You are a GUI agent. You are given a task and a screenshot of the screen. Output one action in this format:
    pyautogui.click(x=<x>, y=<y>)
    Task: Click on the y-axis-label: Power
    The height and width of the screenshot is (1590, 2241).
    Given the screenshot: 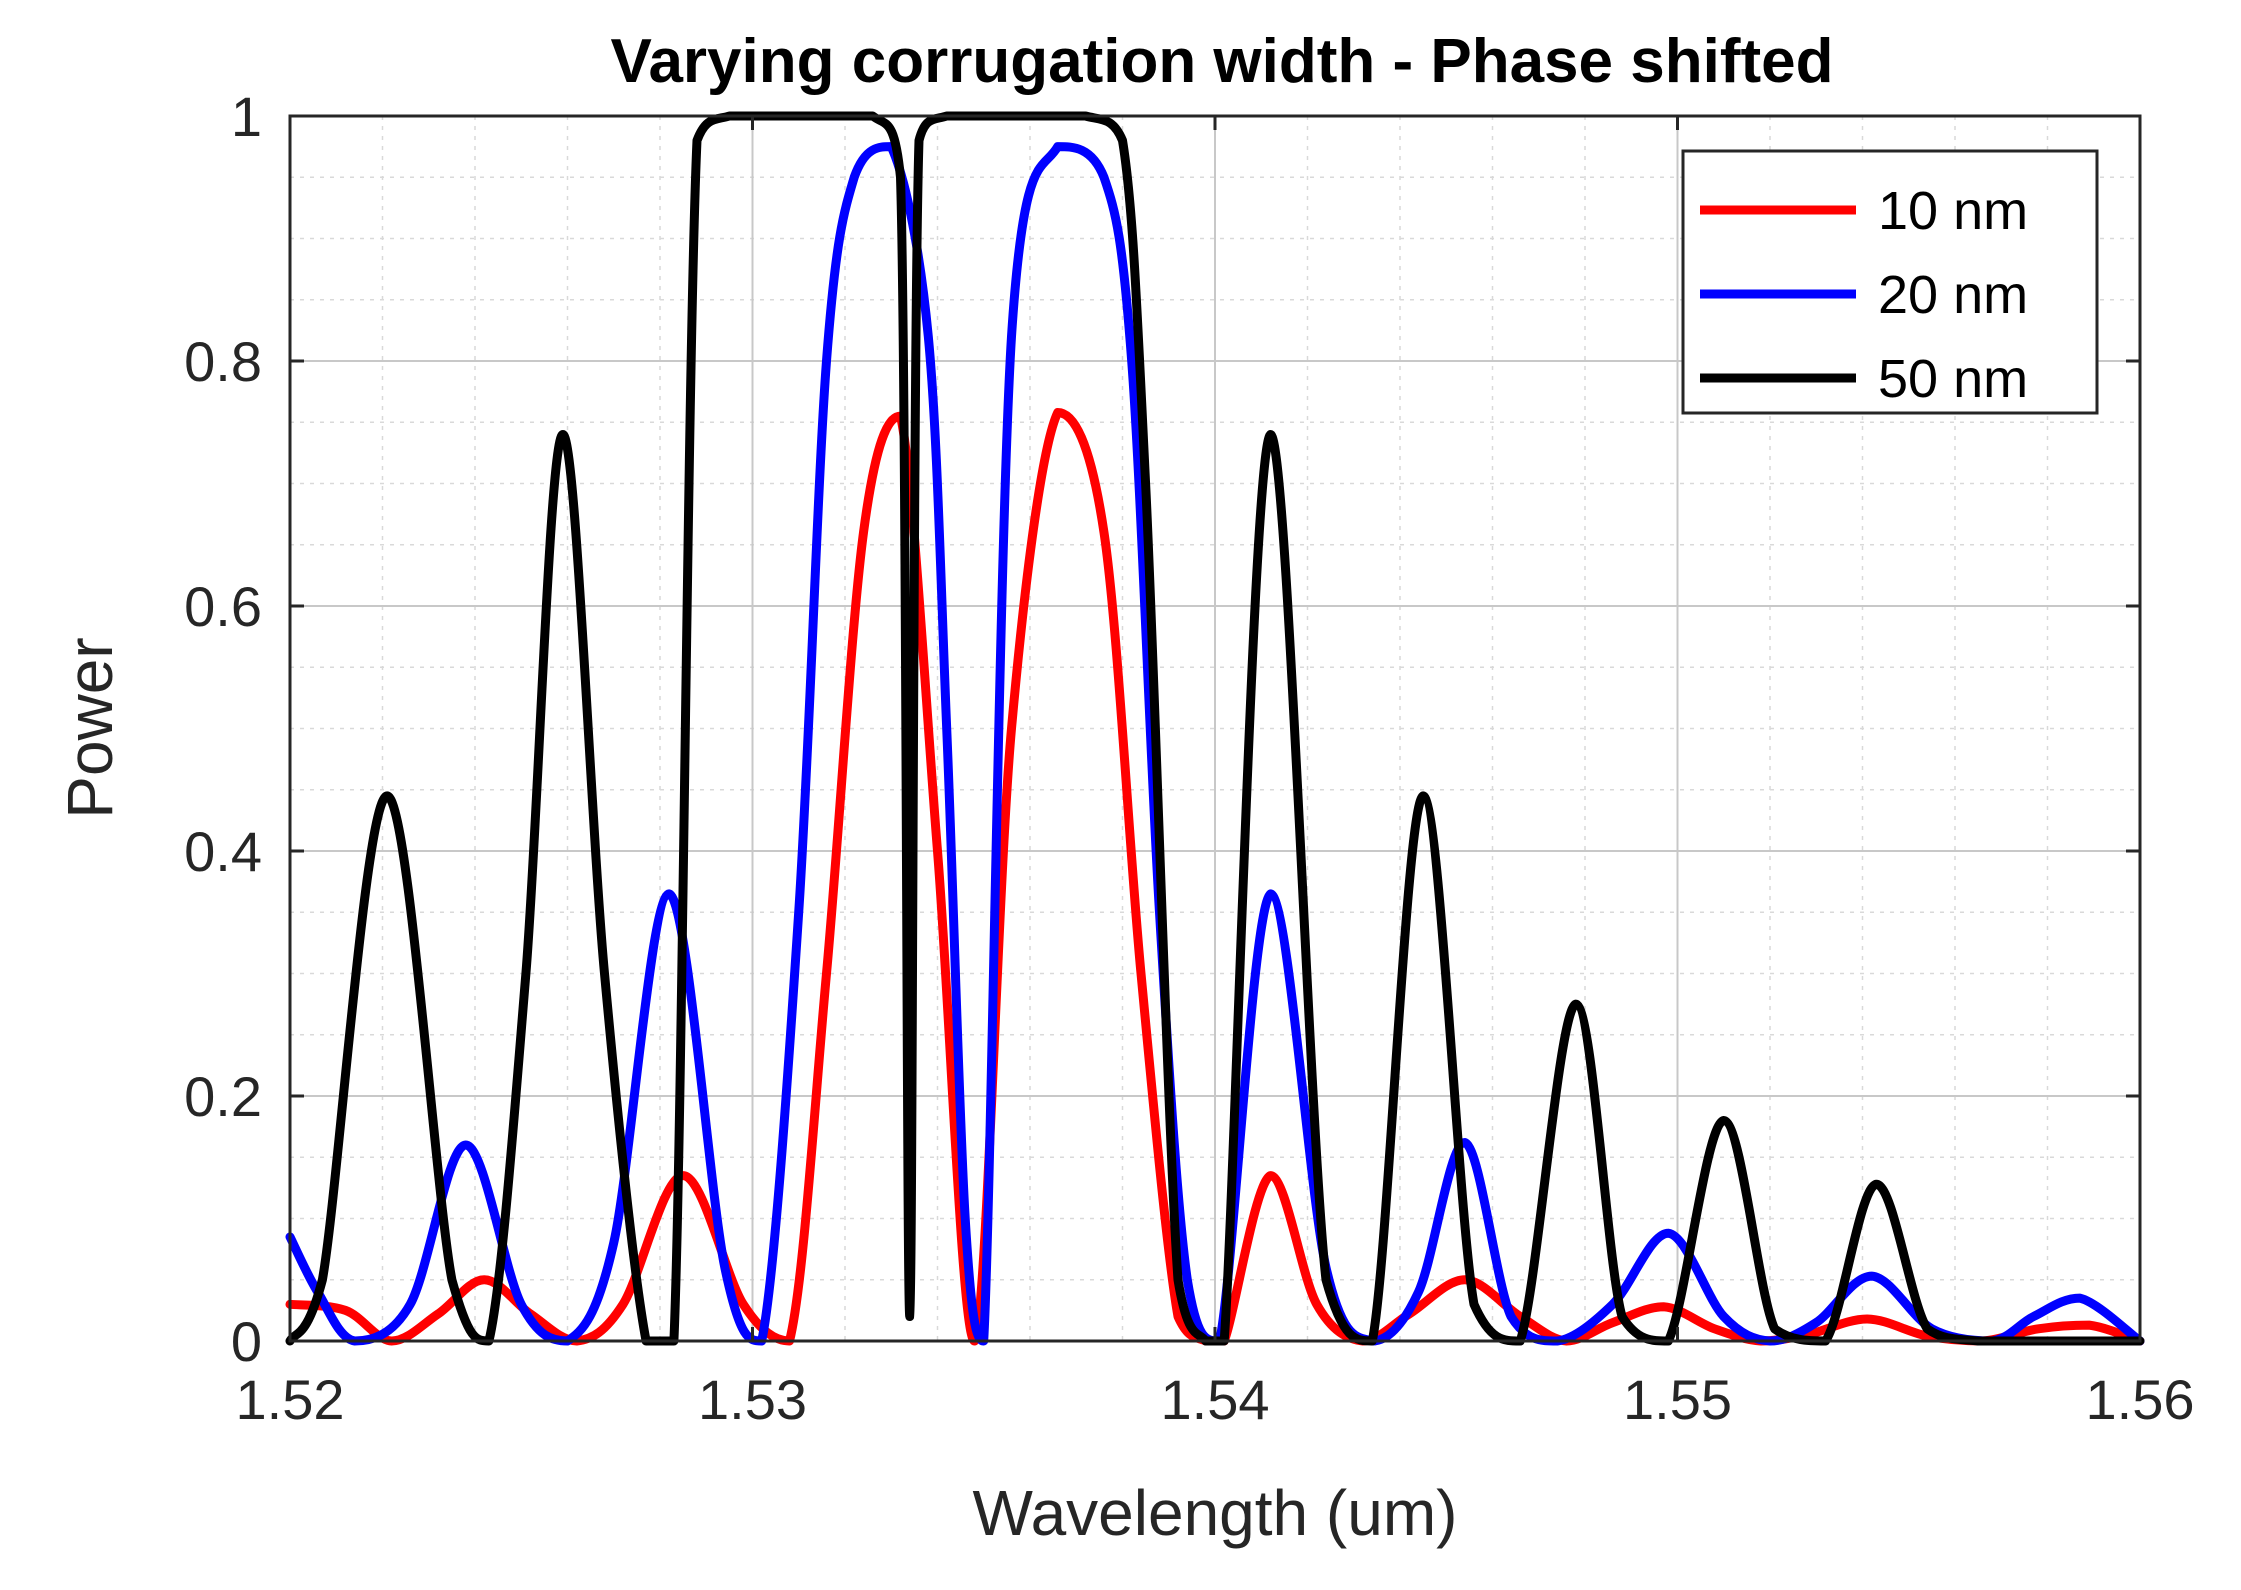 What is the action you would take?
    pyautogui.click(x=90, y=727)
    